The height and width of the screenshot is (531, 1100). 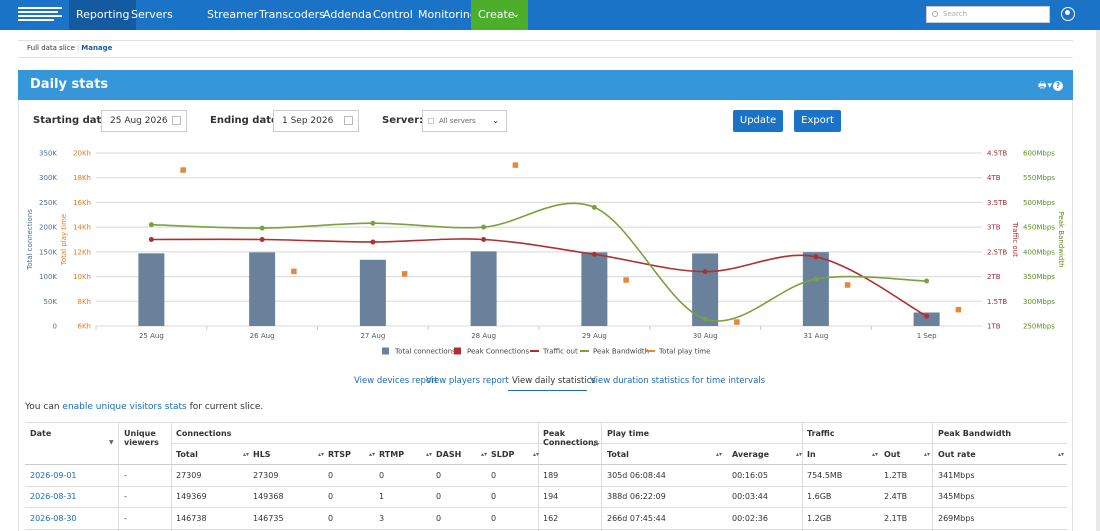 I want to click on bar-total-connections, so click(x=151, y=289).